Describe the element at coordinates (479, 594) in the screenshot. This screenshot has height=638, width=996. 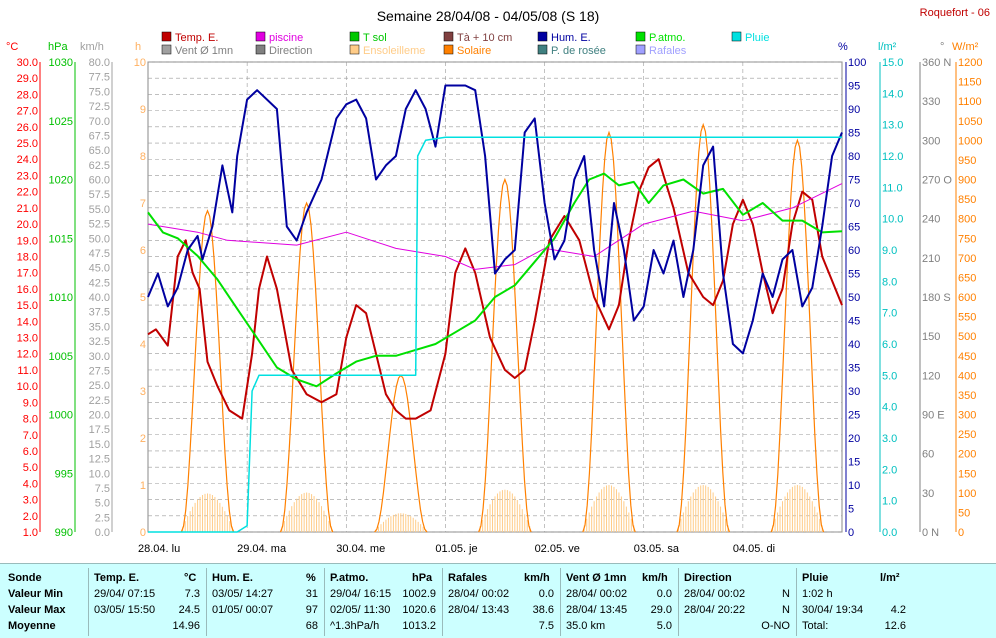
I see `rafales-min-date: 28/04/ 00:02` at that location.